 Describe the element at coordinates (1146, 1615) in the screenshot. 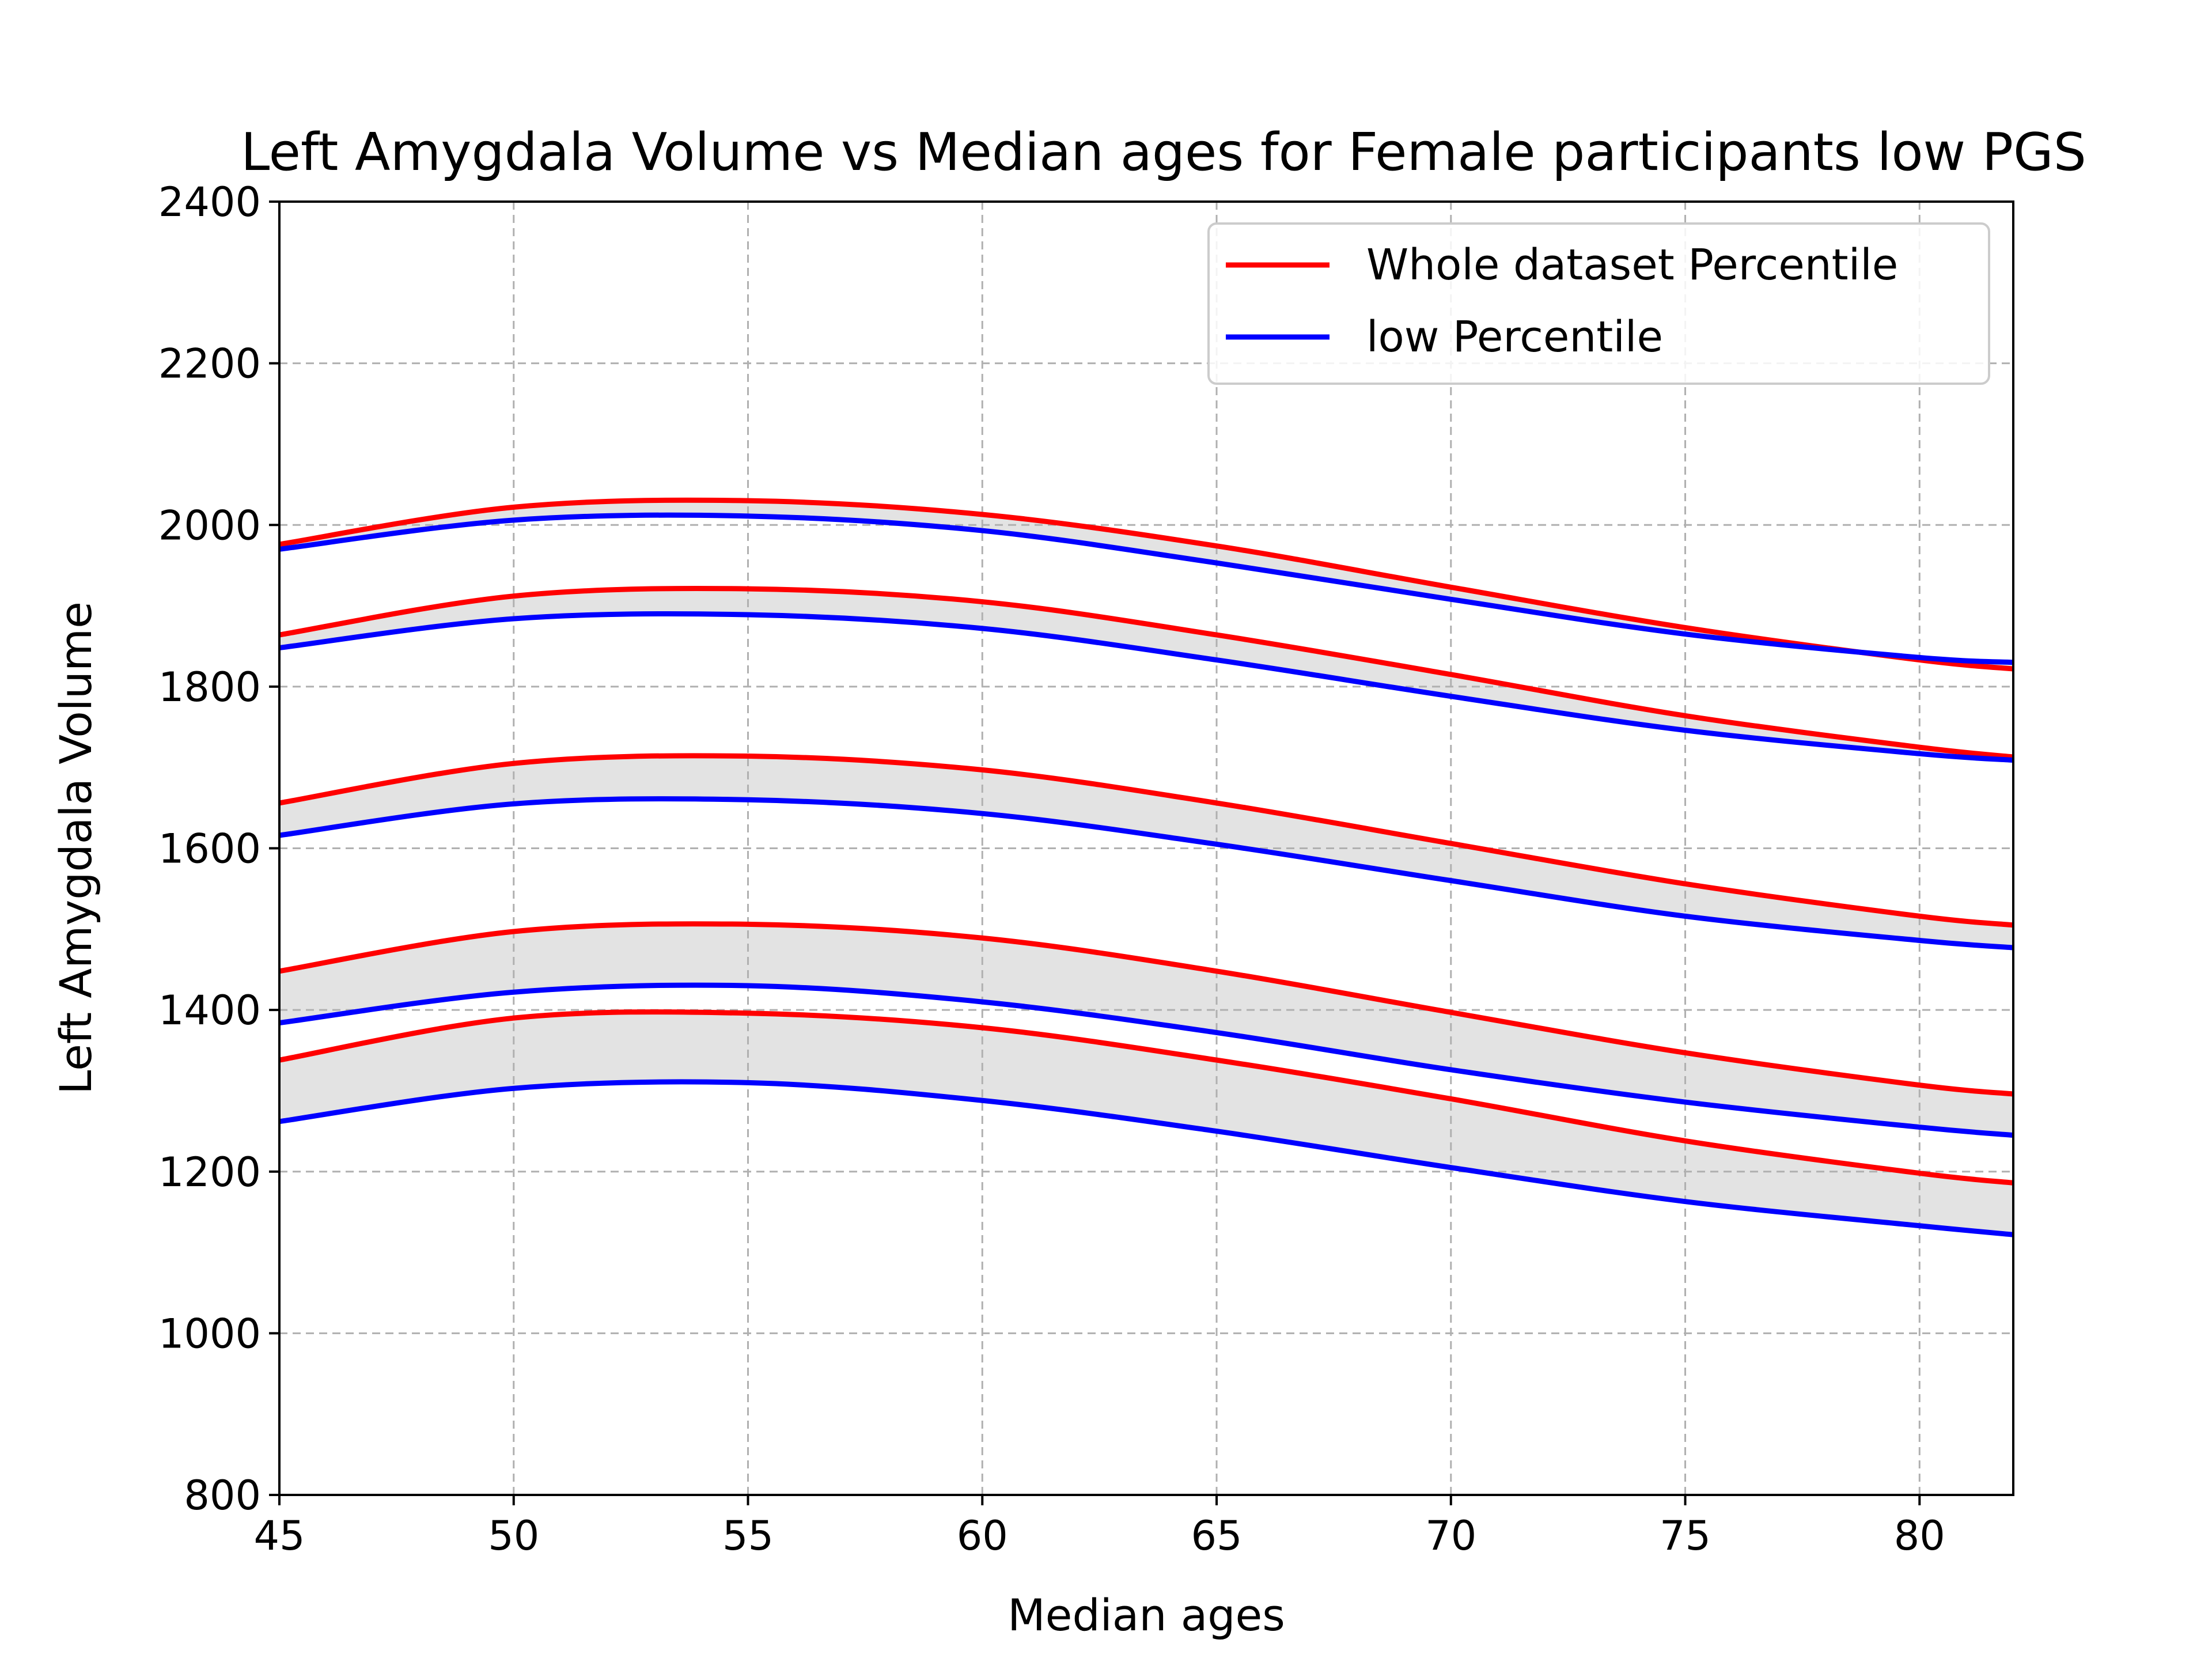

I see `x-axis-label: Median ages` at that location.